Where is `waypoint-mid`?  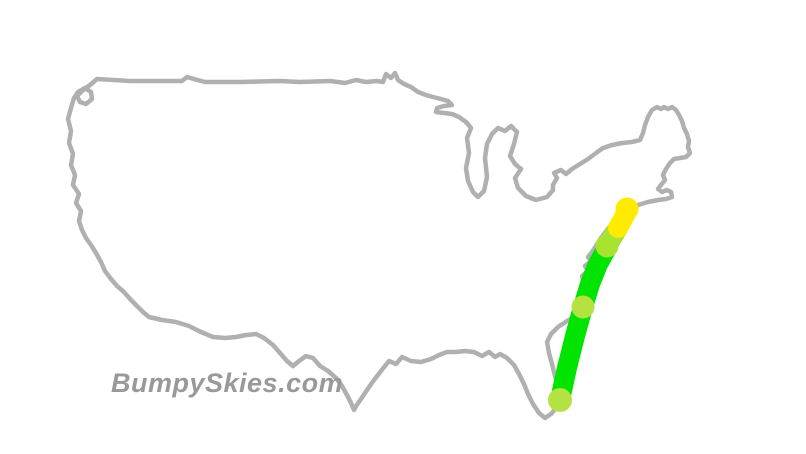 waypoint-mid is located at coordinates (583, 307).